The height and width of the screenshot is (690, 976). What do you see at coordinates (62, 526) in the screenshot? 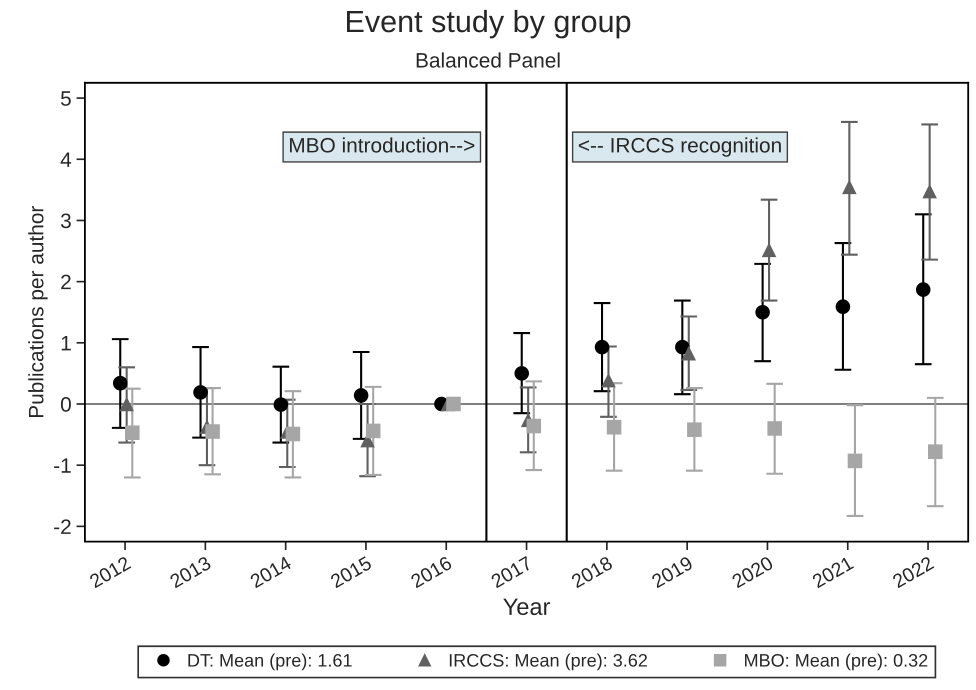
I see `y-tick-label: -2` at bounding box center [62, 526].